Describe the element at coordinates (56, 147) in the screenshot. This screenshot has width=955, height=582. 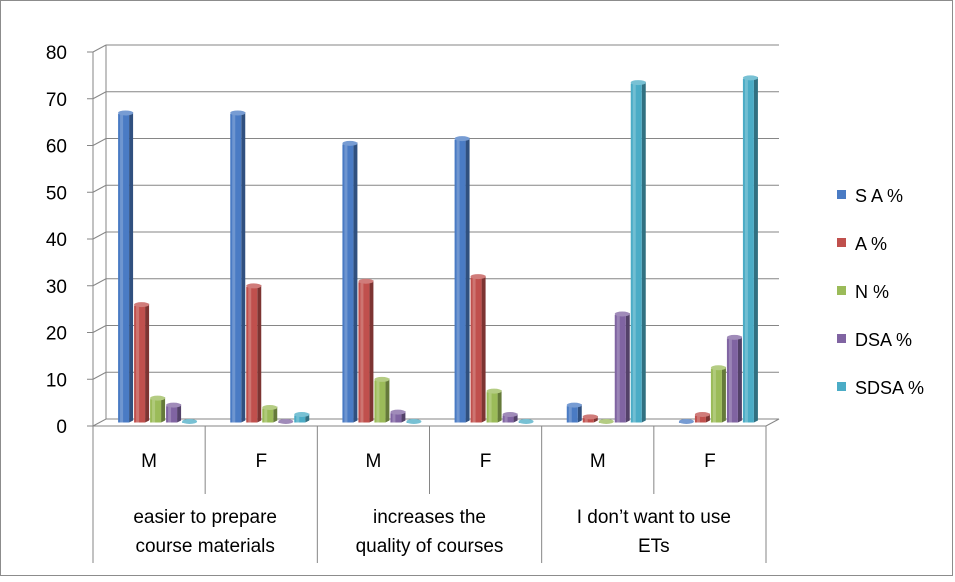
I see `y-tick-label: 60` at that location.